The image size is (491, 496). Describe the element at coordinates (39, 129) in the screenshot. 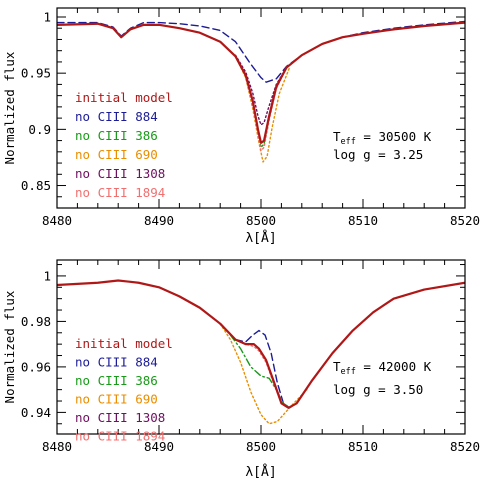

I see `y-tick-label: 0.9` at that location.